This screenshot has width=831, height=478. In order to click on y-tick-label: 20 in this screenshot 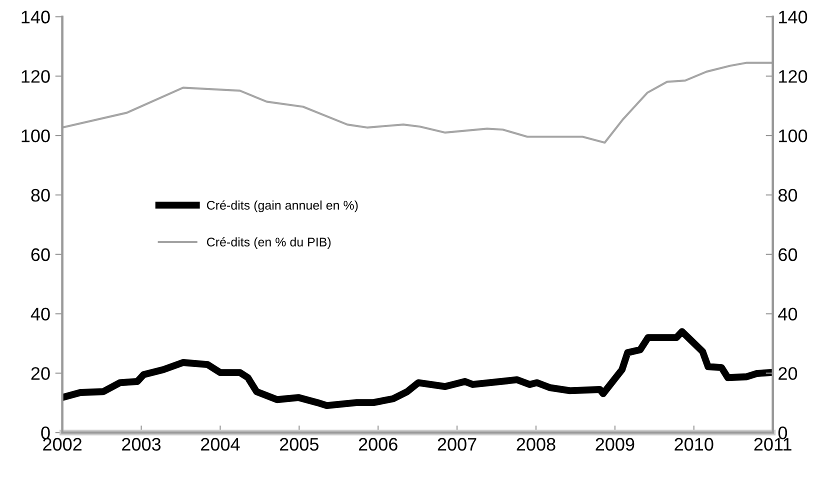, I will do `click(40, 373)`.